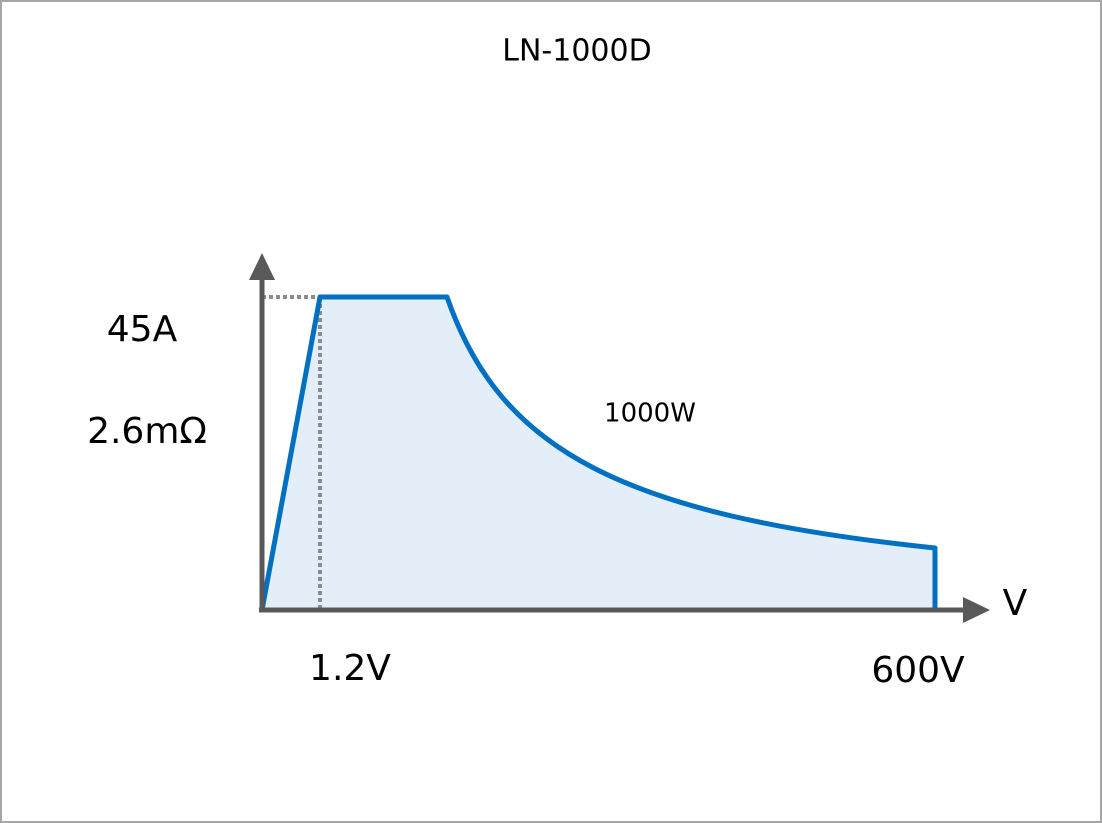 The image size is (1102, 823). I want to click on voltage-min-label: 1.2V, so click(350, 668).